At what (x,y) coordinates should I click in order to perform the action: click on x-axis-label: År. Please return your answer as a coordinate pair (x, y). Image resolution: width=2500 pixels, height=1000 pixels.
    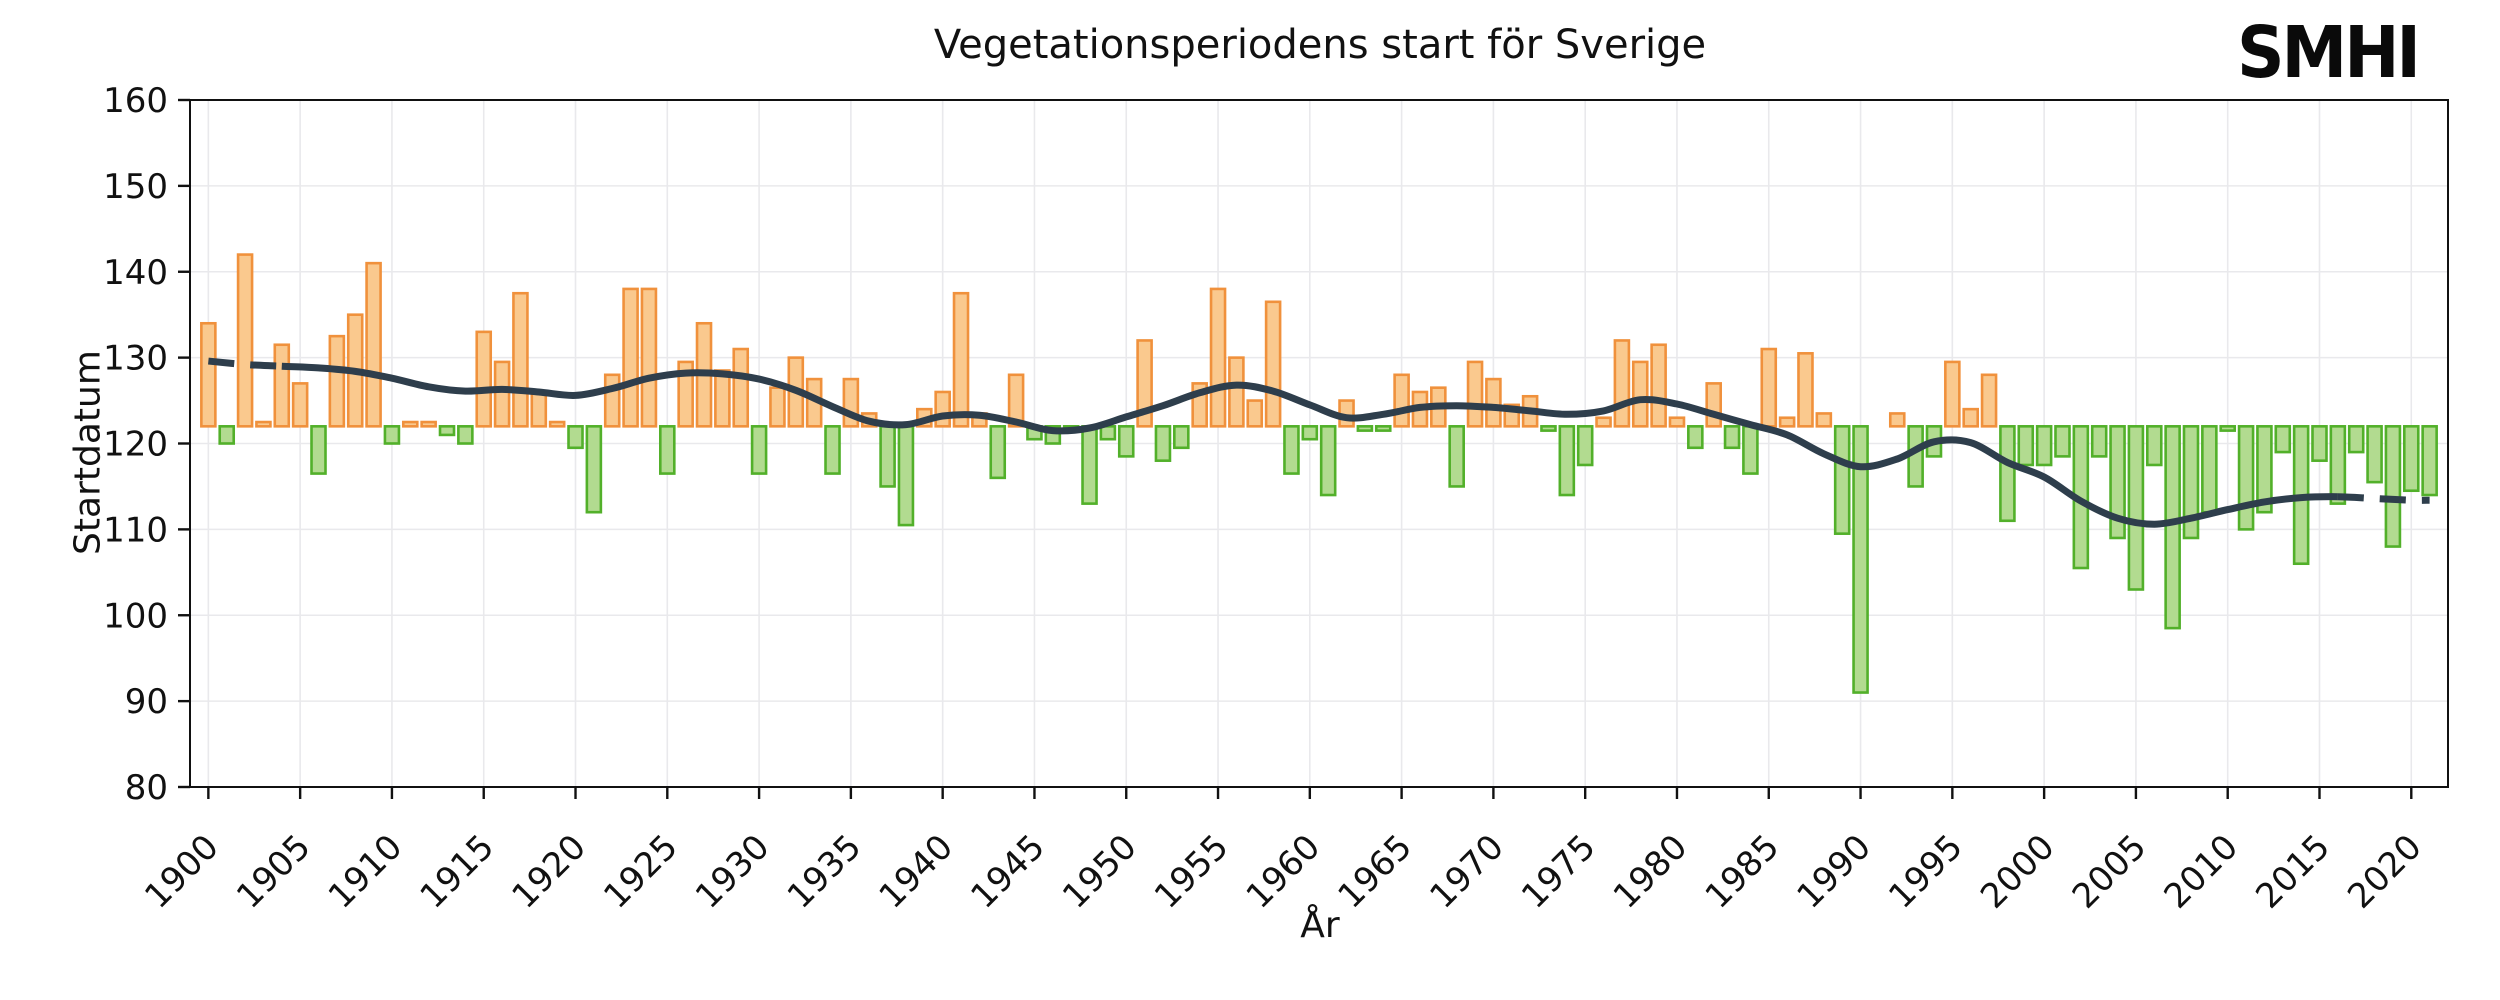
    Looking at the image, I should click on (1320, 925).